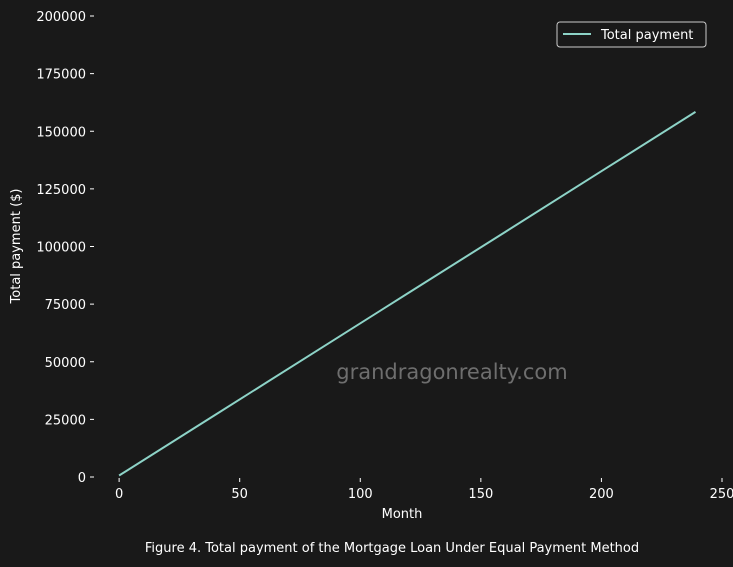 The image size is (733, 567). Describe the element at coordinates (480, 494) in the screenshot. I see `x-tick-label: 150` at that location.